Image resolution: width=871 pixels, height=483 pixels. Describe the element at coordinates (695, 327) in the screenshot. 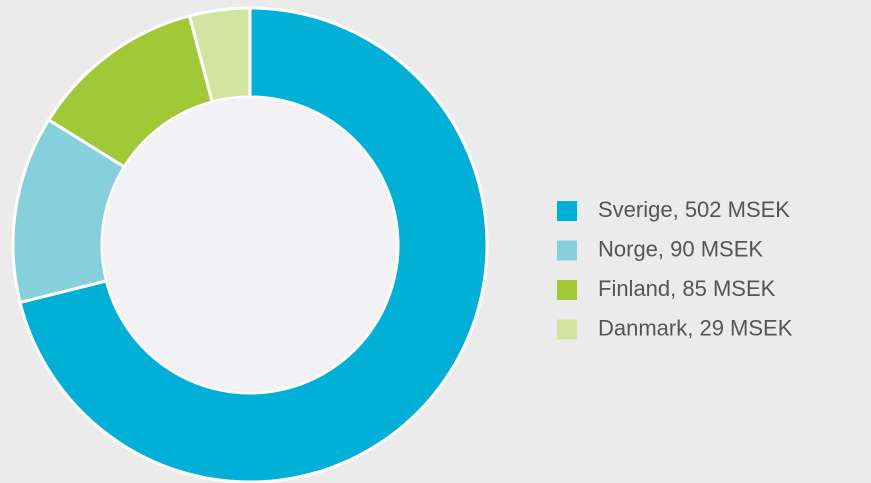

I see `legend-label: Danmark, 29 MSEK` at that location.